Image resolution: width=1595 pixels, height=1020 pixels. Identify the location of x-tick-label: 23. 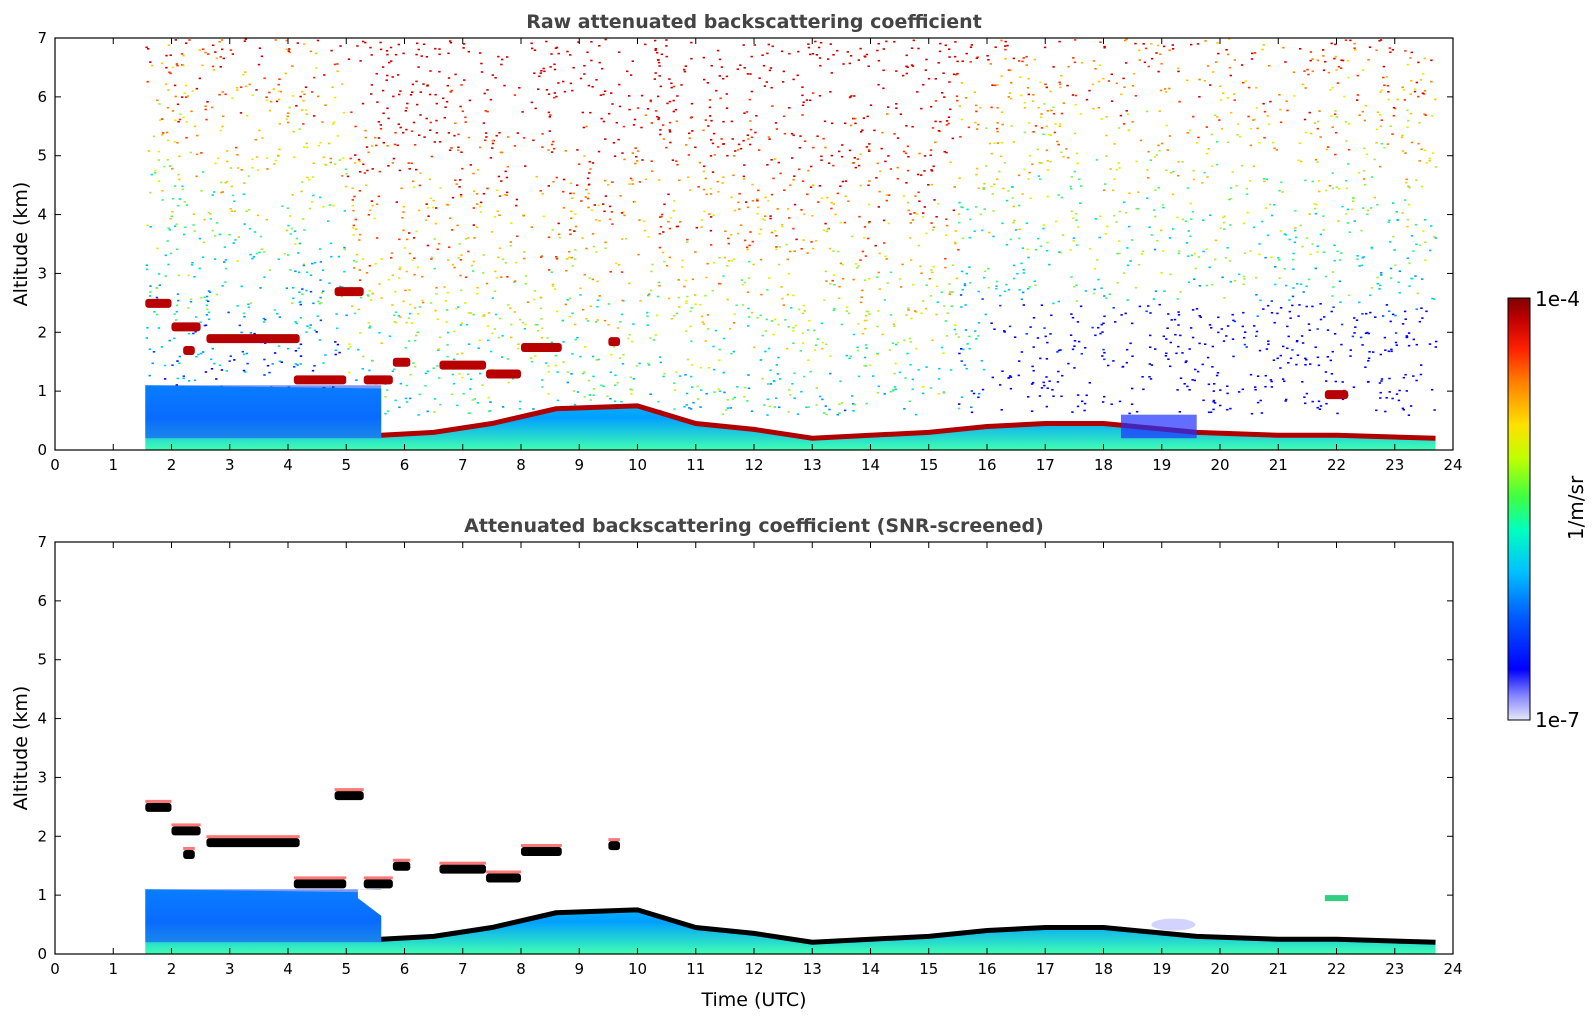
(1394, 465).